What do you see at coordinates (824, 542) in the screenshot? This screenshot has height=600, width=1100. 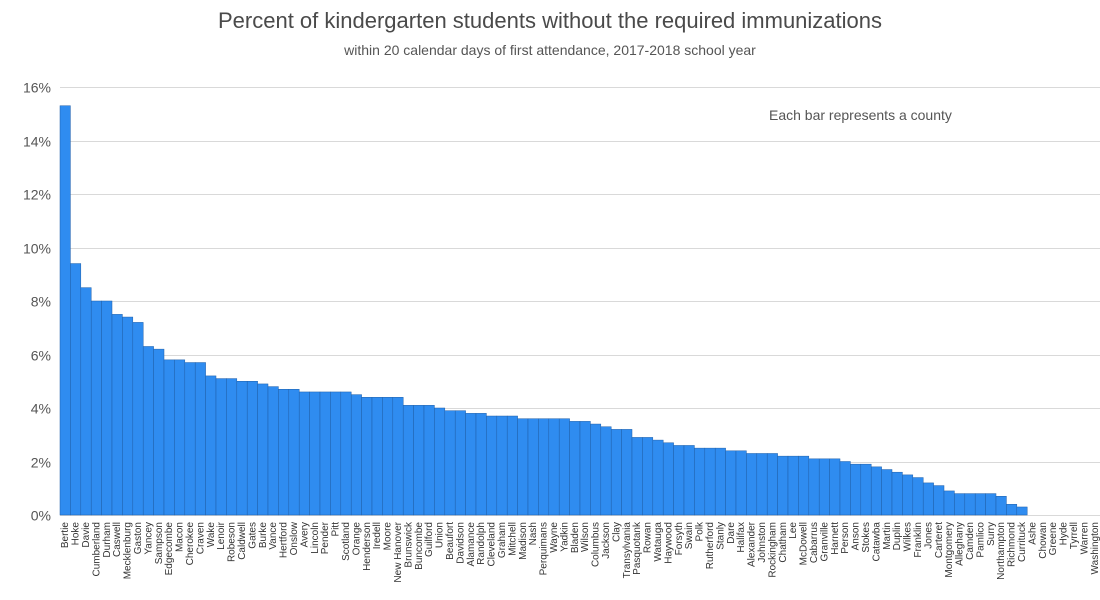 I see `x-tick-label: Granville` at bounding box center [824, 542].